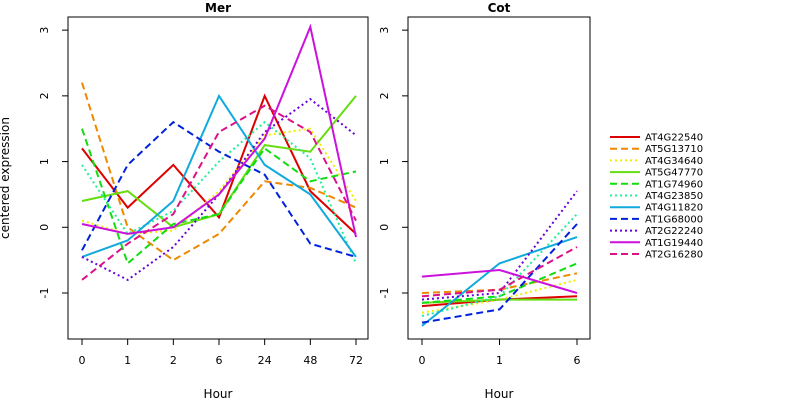  What do you see at coordinates (218, 393) in the screenshot?
I see `mer-x-axis-label: Hour` at bounding box center [218, 393].